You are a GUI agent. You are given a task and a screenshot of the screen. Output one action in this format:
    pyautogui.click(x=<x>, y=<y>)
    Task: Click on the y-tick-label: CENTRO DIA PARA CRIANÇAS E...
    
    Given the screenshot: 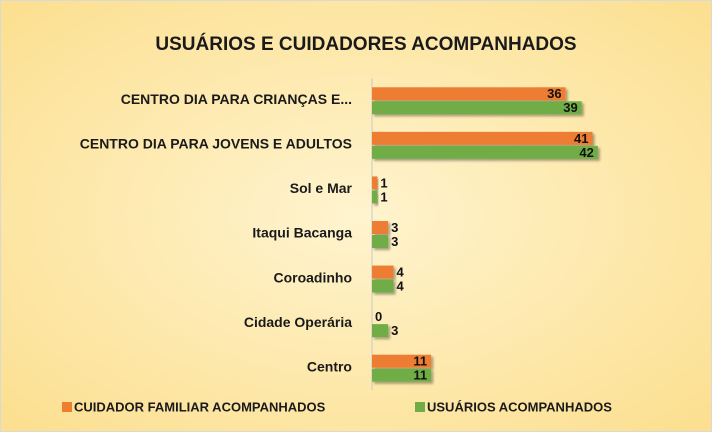 What is the action you would take?
    pyautogui.click(x=236, y=99)
    